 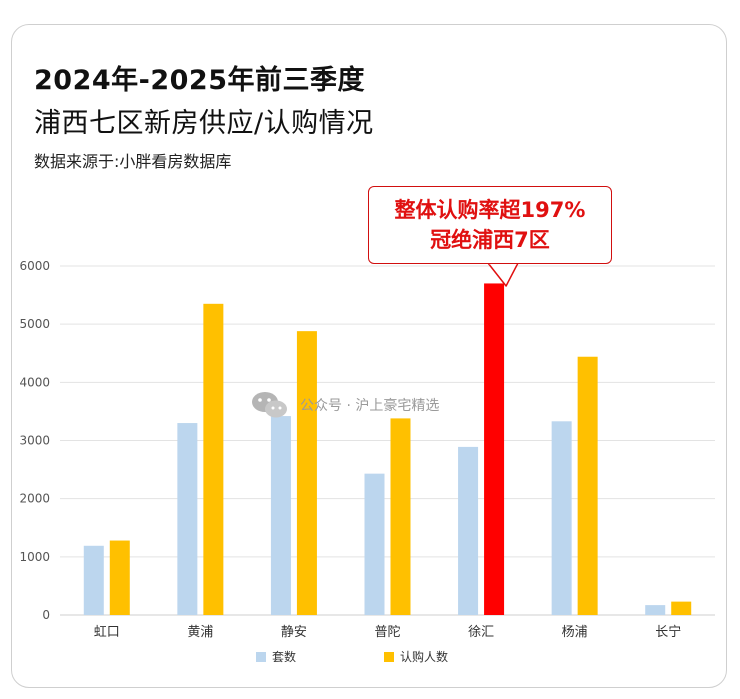 What do you see at coordinates (34, 324) in the screenshot?
I see `y-tick-label: 5000` at bounding box center [34, 324].